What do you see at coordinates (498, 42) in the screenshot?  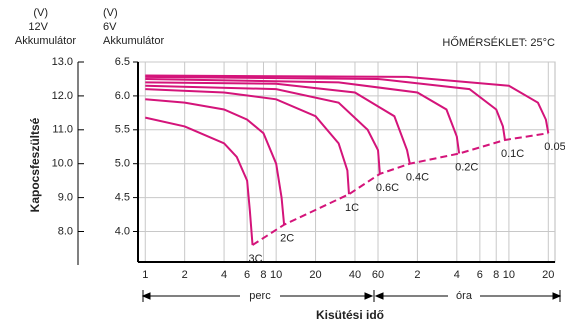 I see `temperature: HŐMÉRSÉKLET: 25°C` at bounding box center [498, 42].